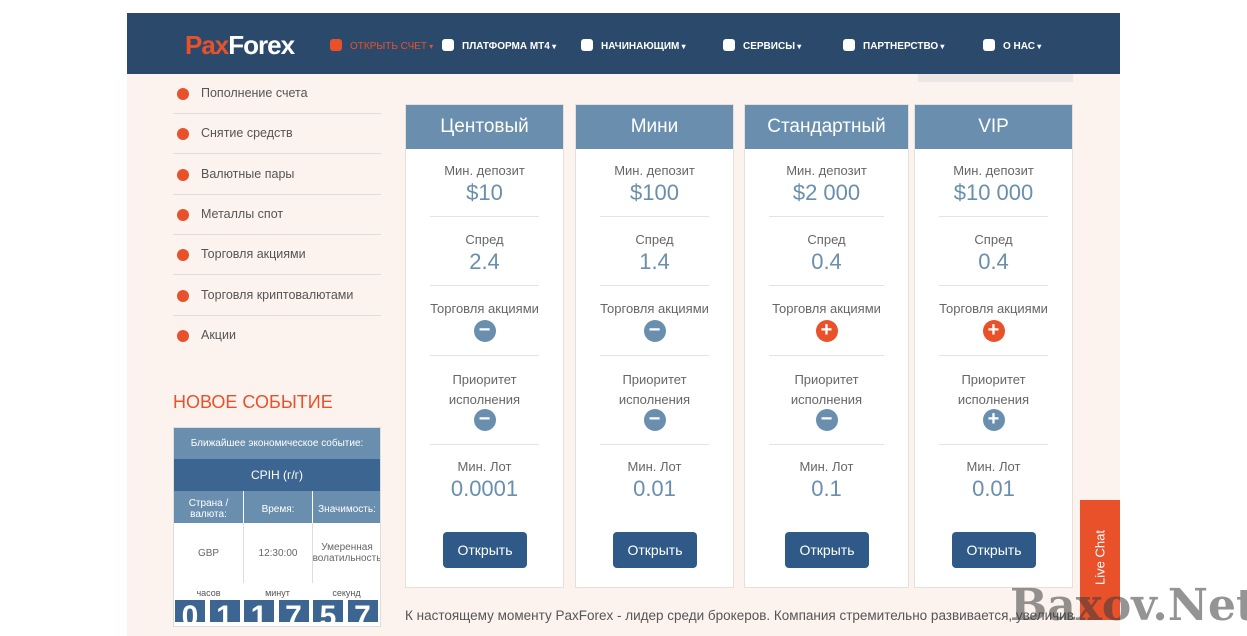 The image size is (1247, 636). I want to click on plan-name: VIP, so click(993, 127).